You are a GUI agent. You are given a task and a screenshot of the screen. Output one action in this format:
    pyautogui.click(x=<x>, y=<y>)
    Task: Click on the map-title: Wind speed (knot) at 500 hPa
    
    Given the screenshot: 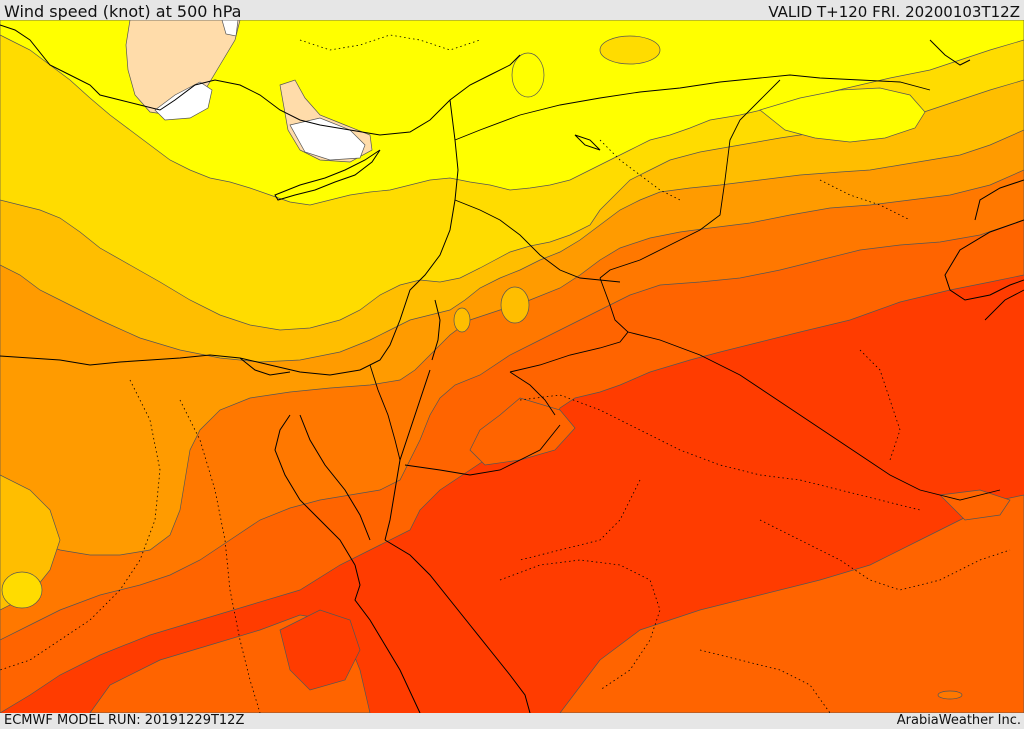 What is the action you would take?
    pyautogui.click(x=123, y=11)
    